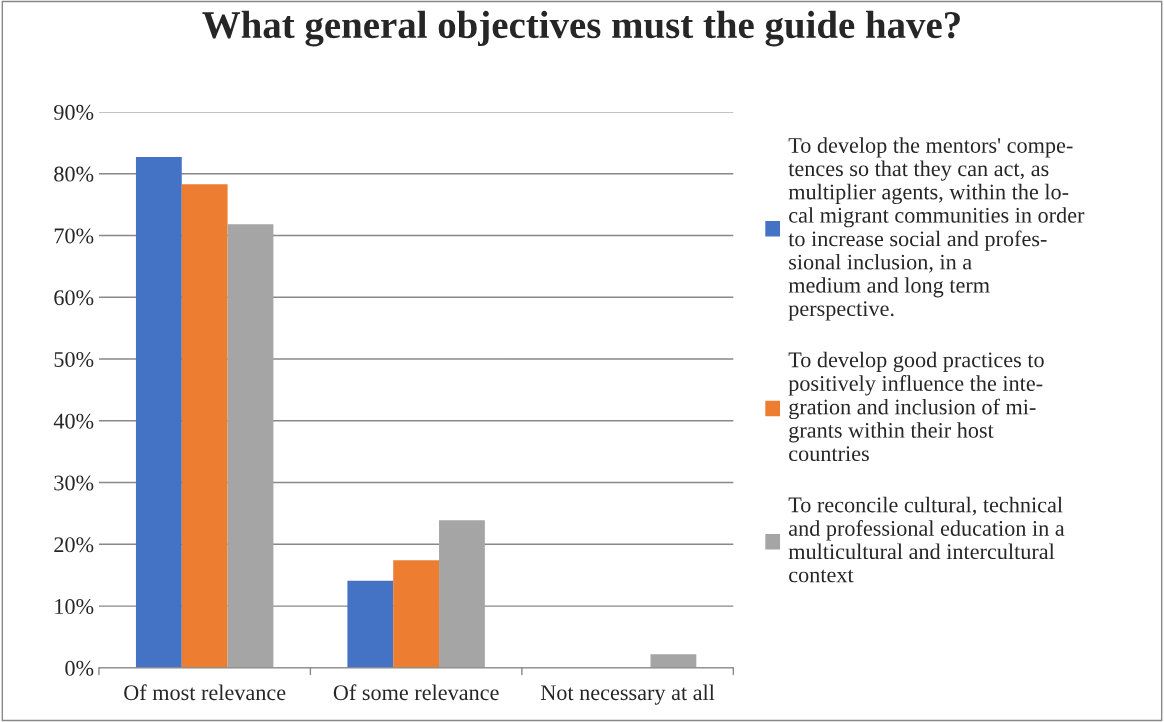  I want to click on y-tick-label: 90%, so click(74, 112).